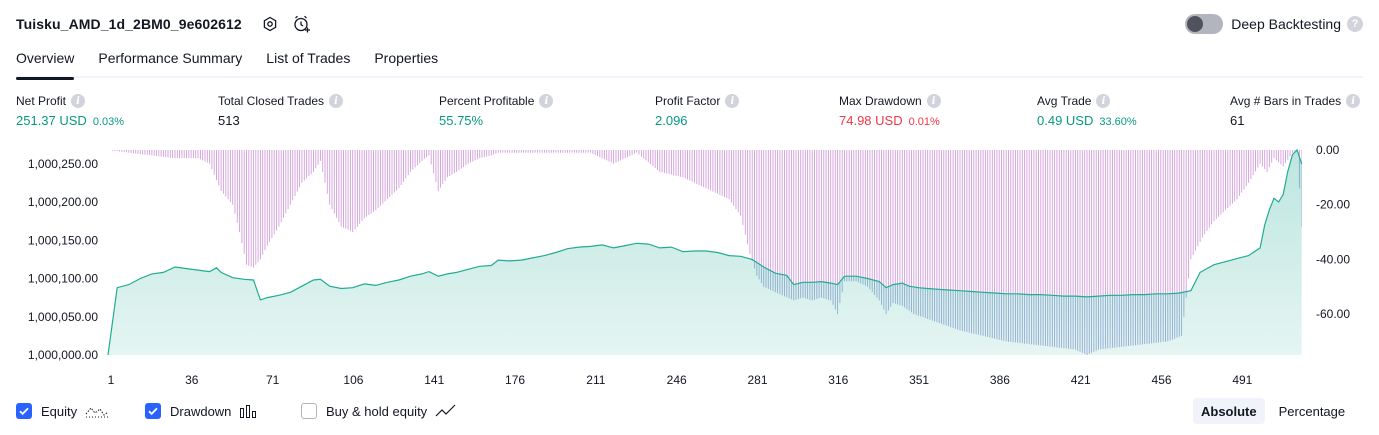 This screenshot has height=435, width=1379. I want to click on drawdown-legend-label: Drawdown, so click(201, 411).